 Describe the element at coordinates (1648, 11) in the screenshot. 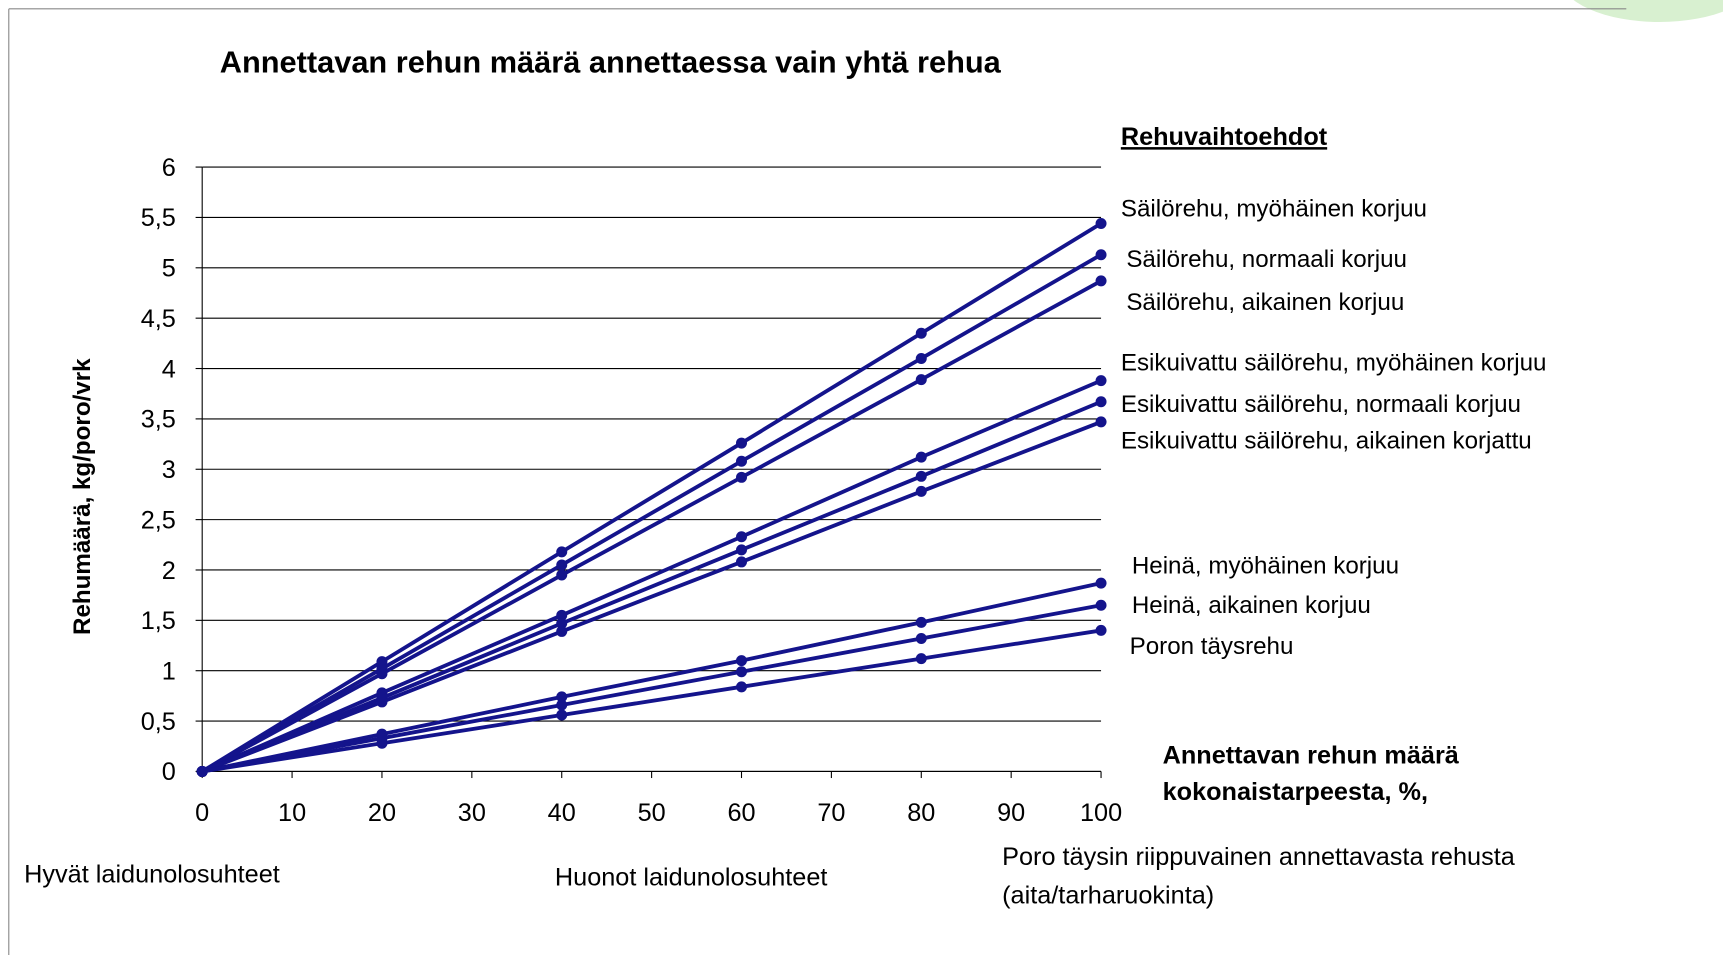

I see `decoration` at that location.